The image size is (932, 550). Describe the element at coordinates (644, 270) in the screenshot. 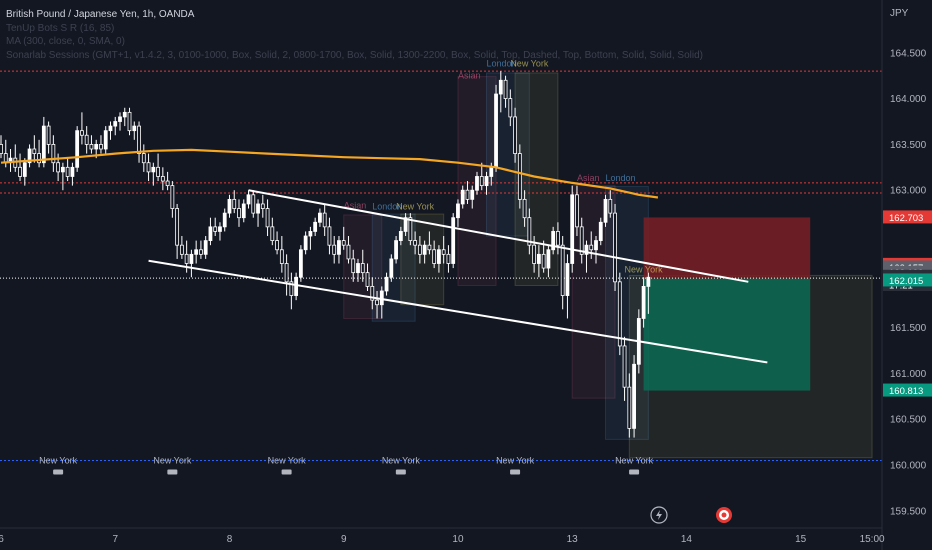

I see `session-label: New York` at that location.